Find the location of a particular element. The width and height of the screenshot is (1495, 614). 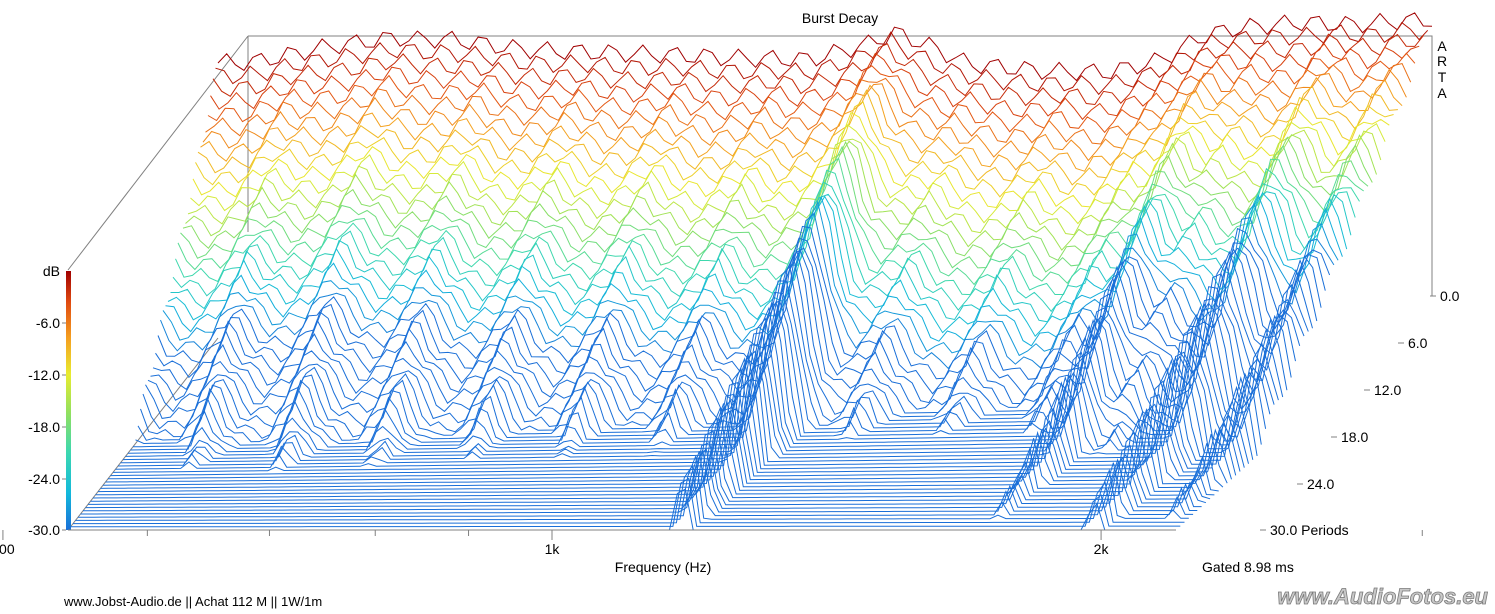

frequency-minor-ticks is located at coordinates (784, 533).